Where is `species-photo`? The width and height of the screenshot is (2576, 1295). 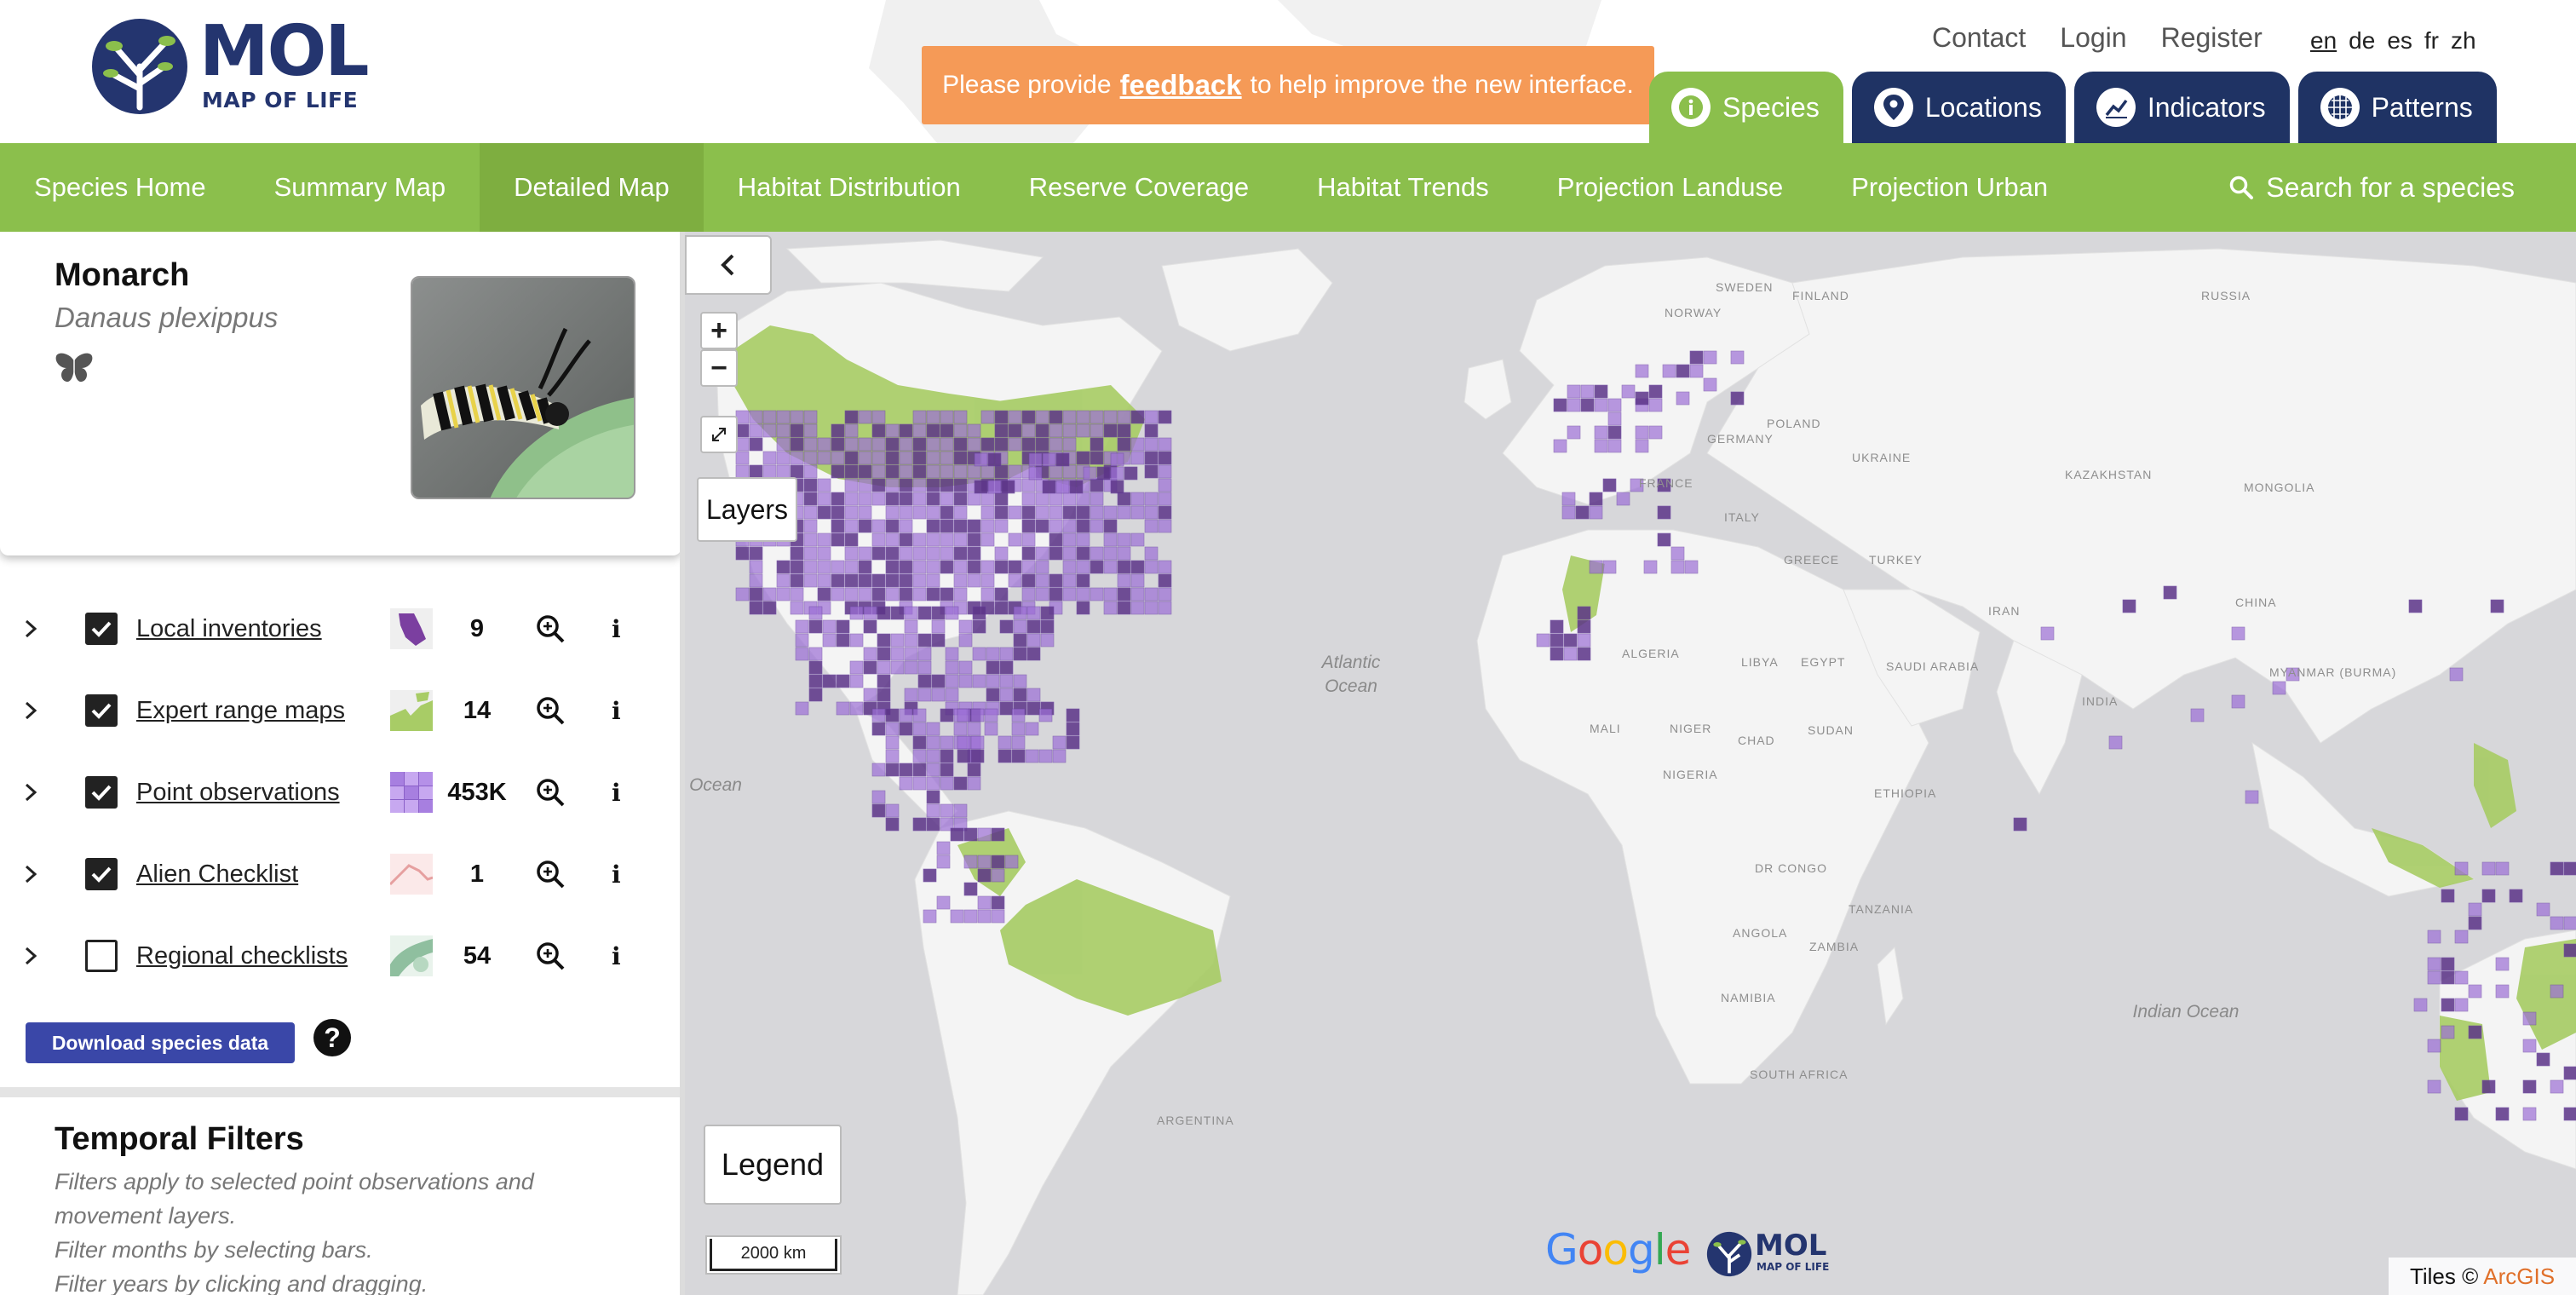 species-photo is located at coordinates (523, 388).